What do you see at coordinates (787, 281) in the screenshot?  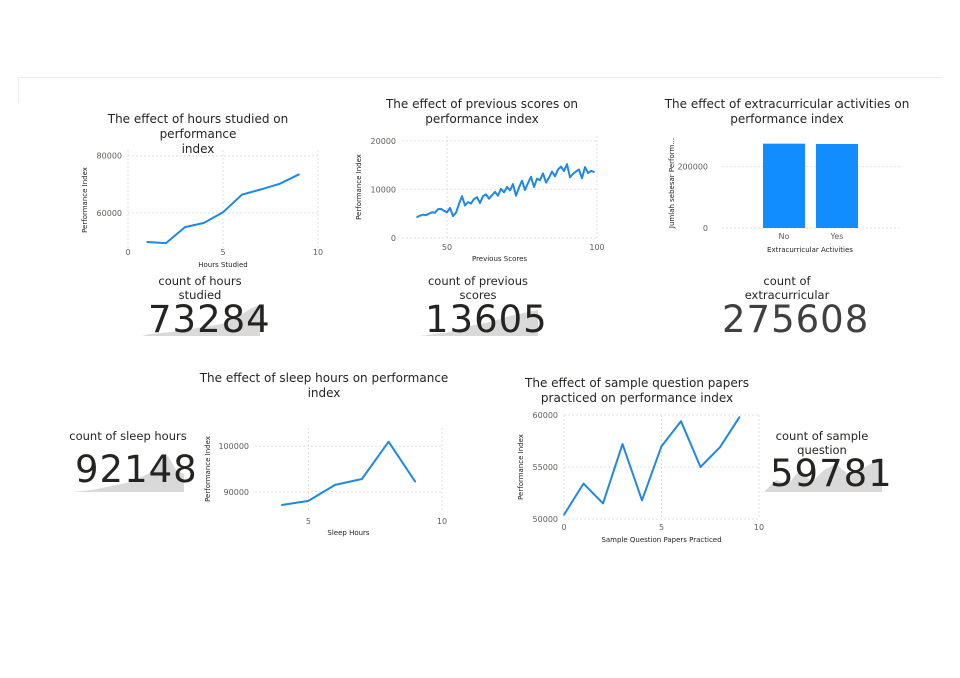 I see `card-extra-label-line1: count of` at bounding box center [787, 281].